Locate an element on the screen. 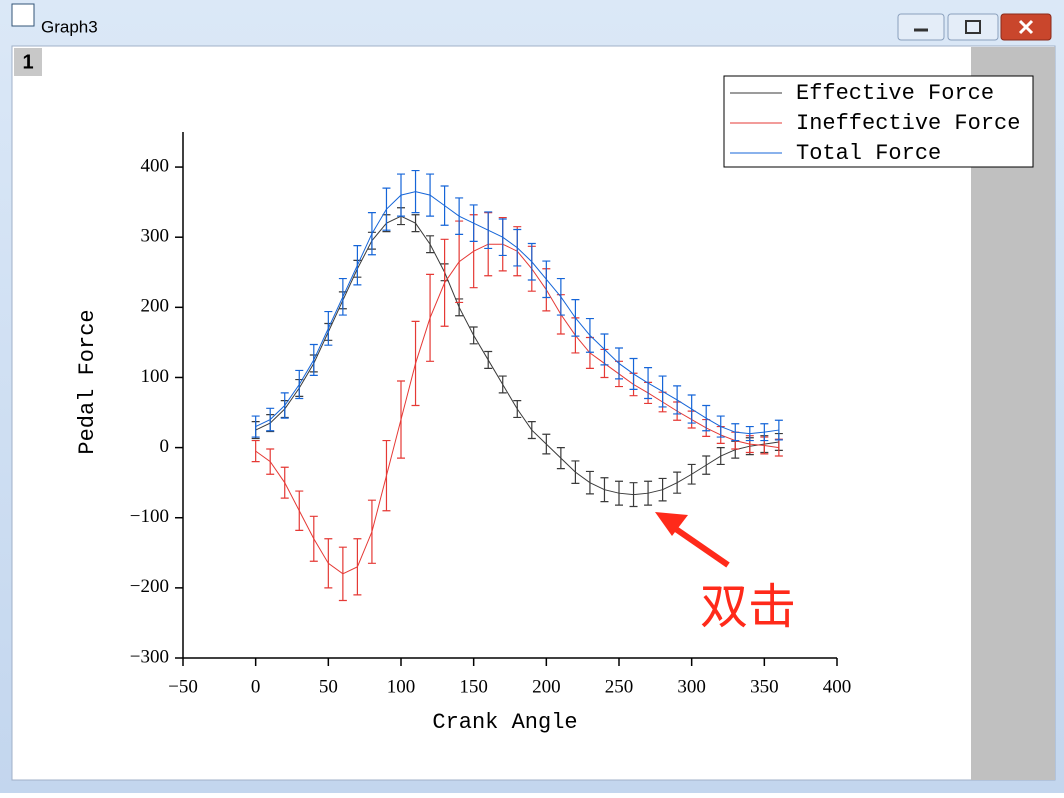 The image size is (1064, 798). x-tick-label: 350 is located at coordinates (764, 686).